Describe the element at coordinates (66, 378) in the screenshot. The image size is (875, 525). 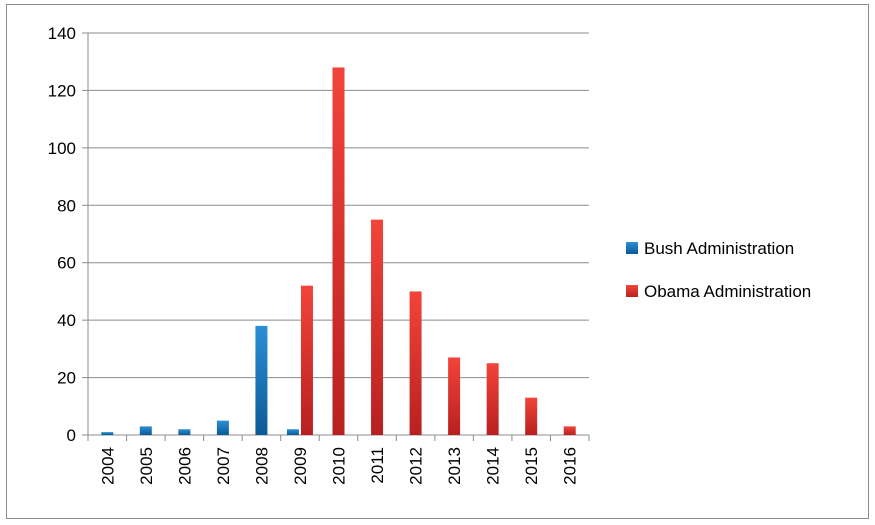
I see `y-tick-label: 20` at that location.